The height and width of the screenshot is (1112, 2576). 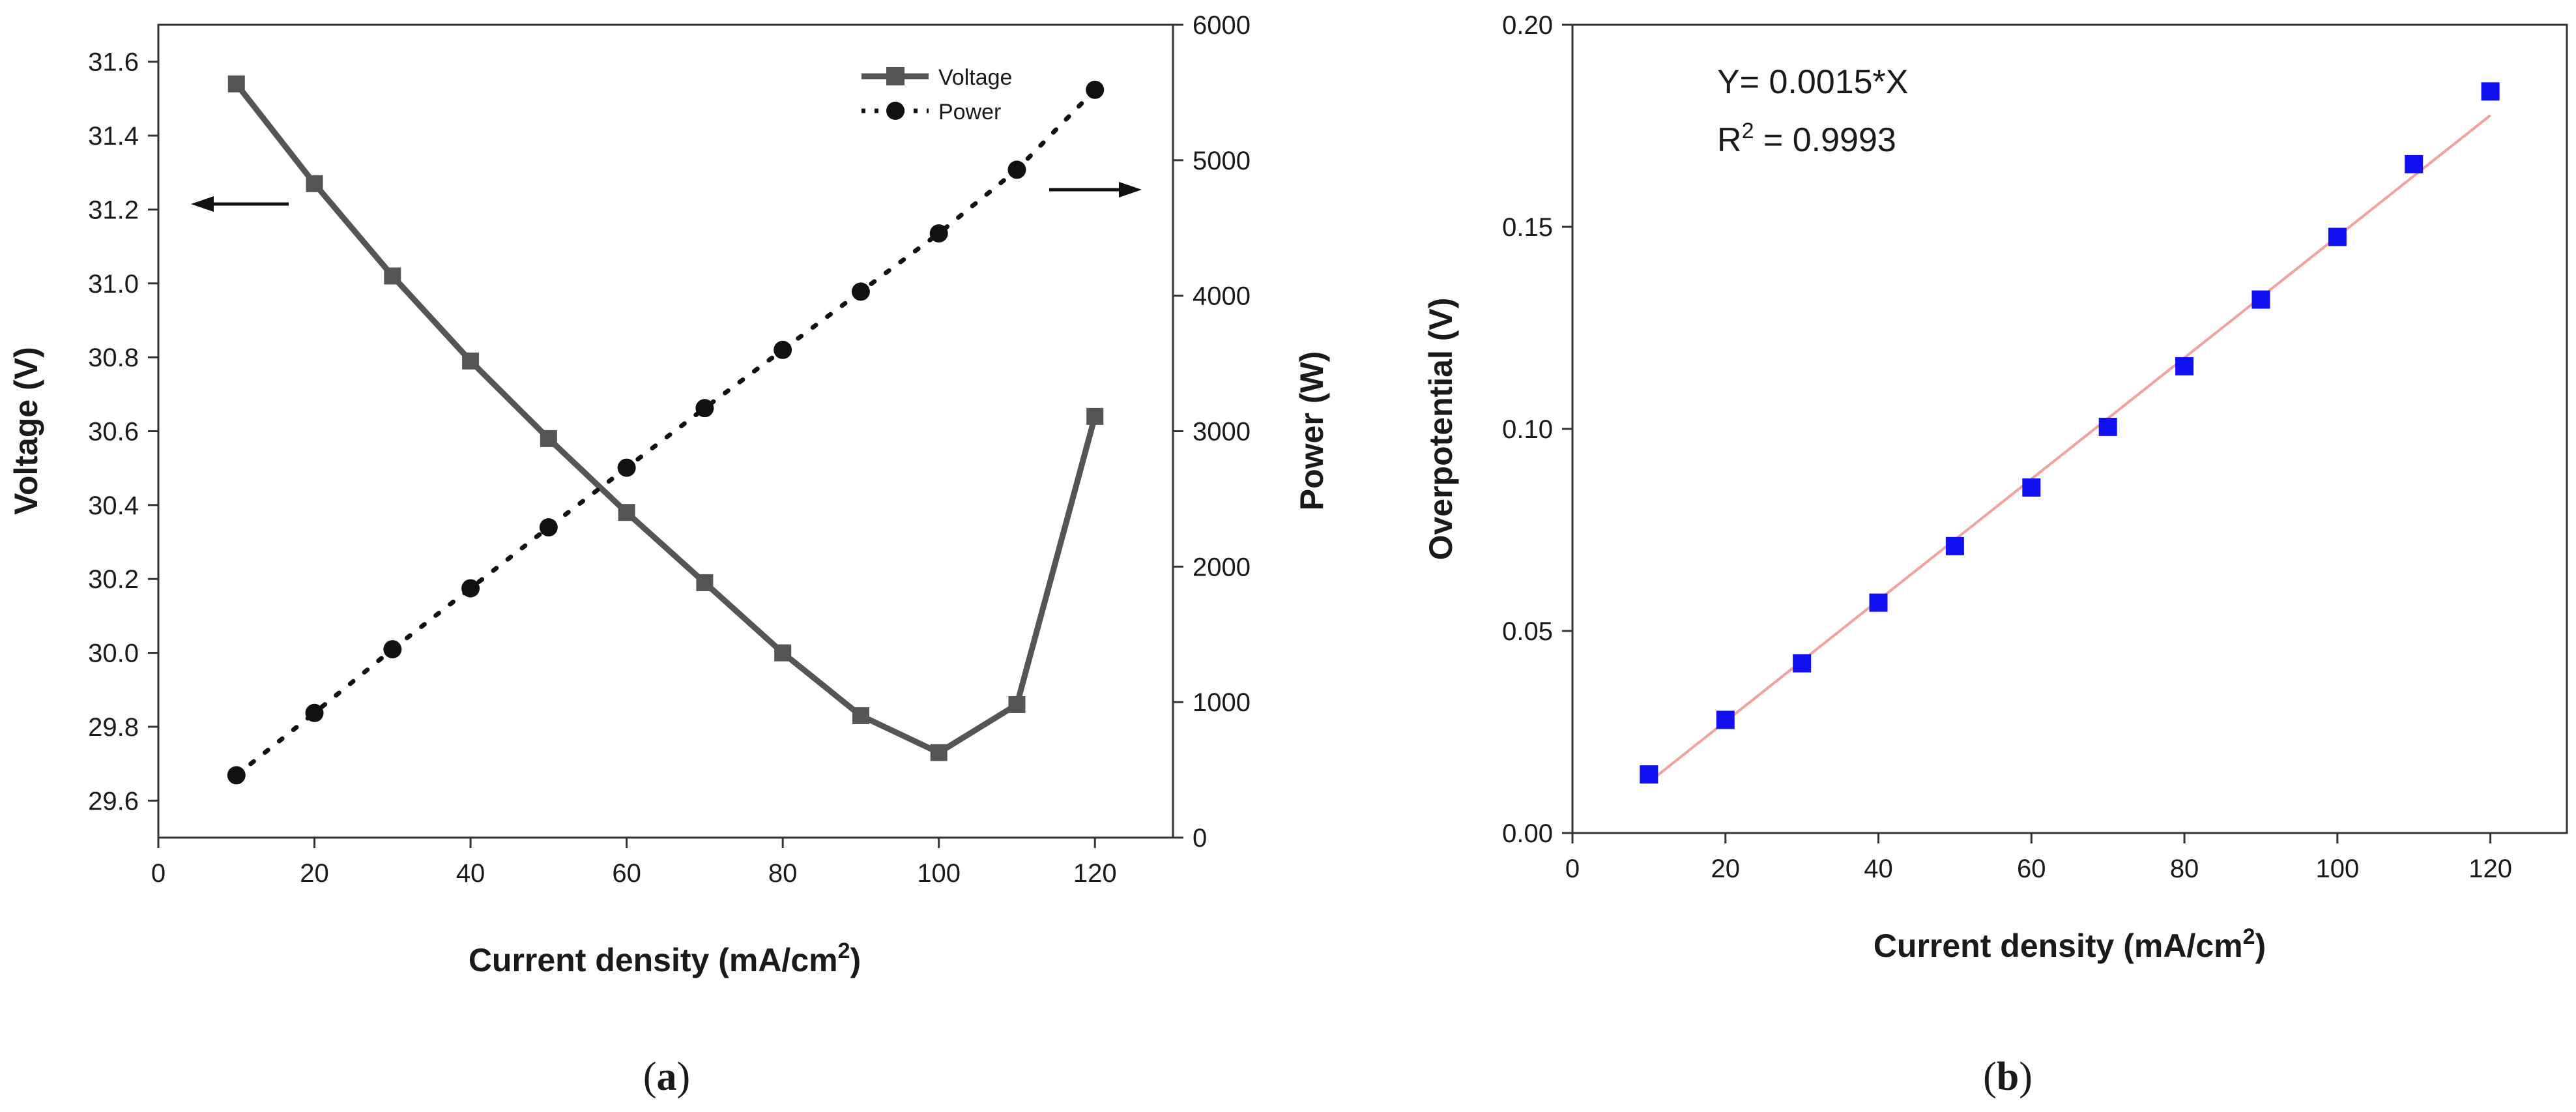 What do you see at coordinates (1312, 430) in the screenshot?
I see `panel-a-y2label: Power (W)` at bounding box center [1312, 430].